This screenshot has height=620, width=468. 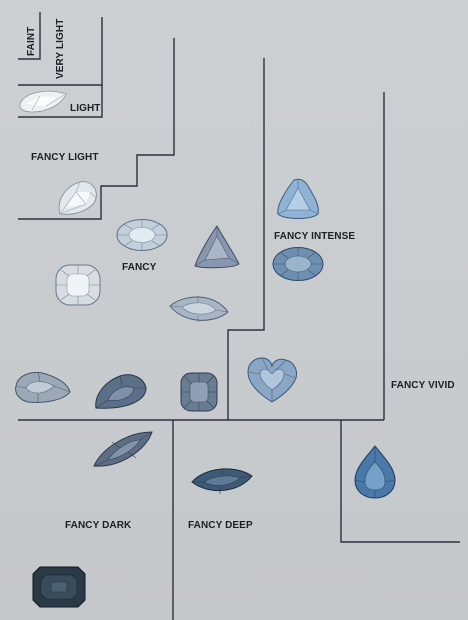 I want to click on oval-diamond-fancy, so click(x=142, y=235).